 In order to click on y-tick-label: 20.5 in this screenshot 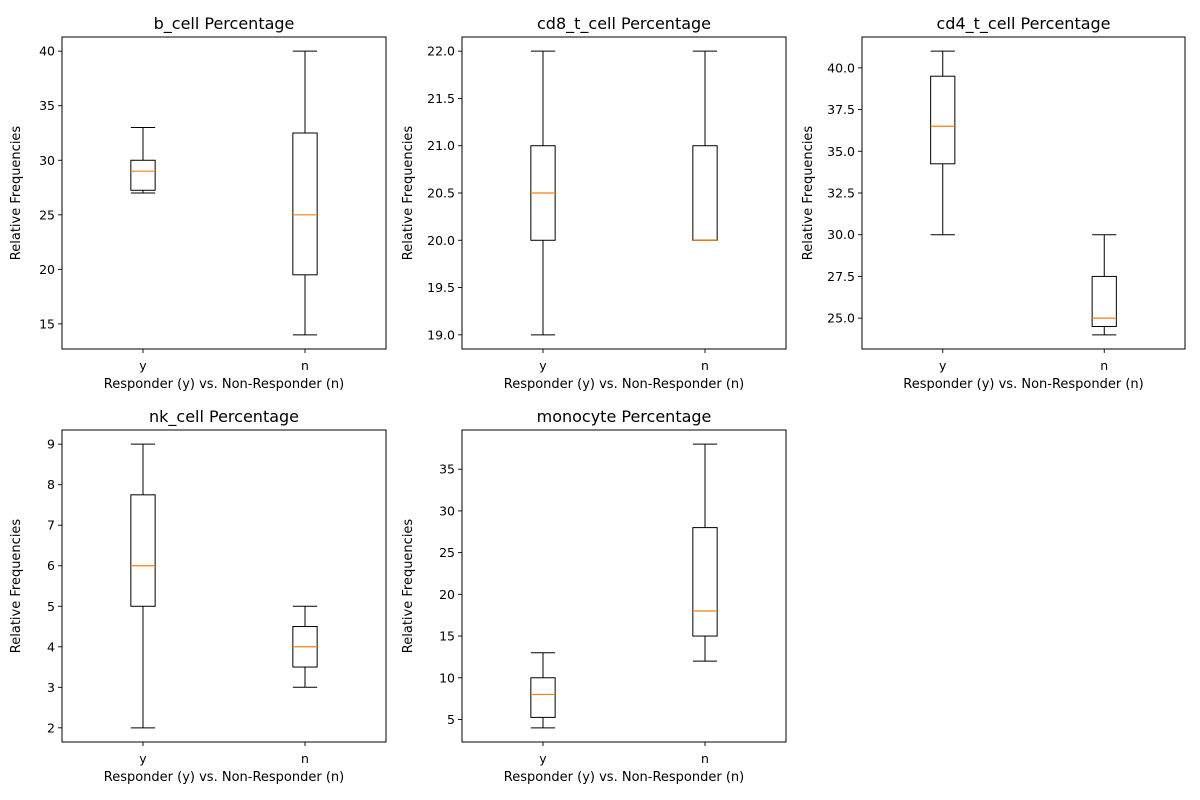, I will do `click(441, 193)`.